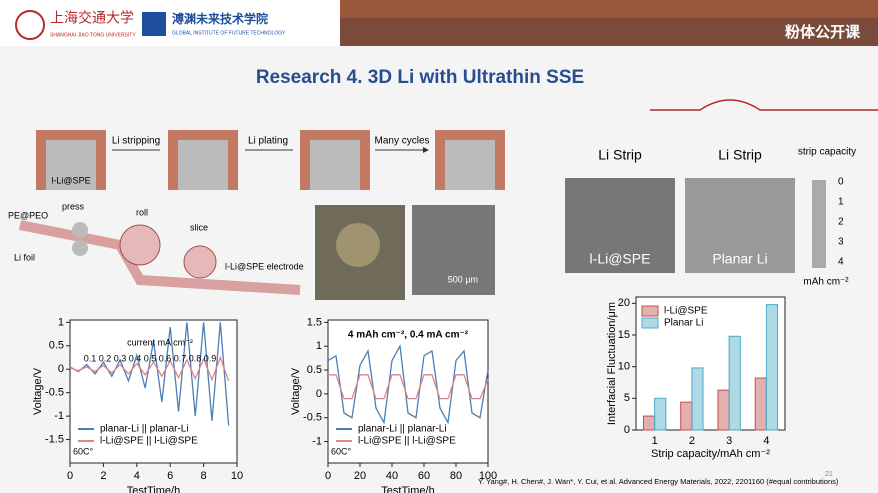 This screenshot has height=493, width=878. What do you see at coordinates (199, 227) in the screenshot?
I see `roll-label: slice` at bounding box center [199, 227].